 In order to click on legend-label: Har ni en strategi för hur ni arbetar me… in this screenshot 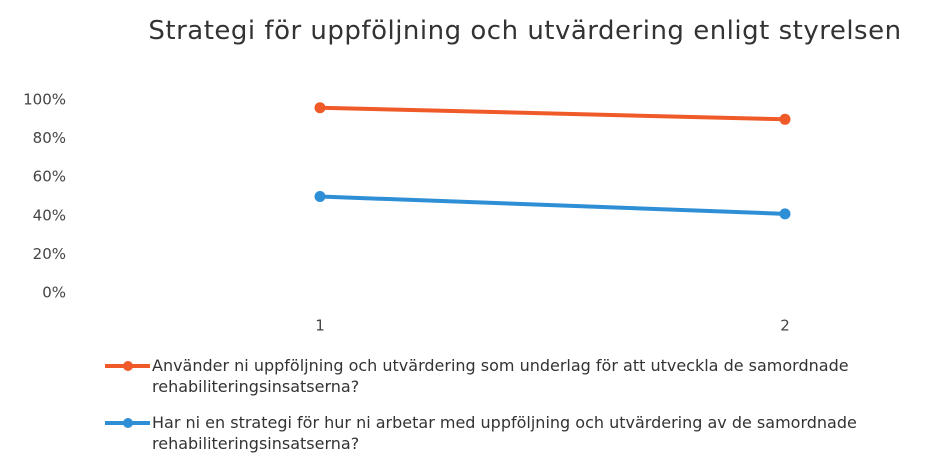, I will do `click(504, 433)`.